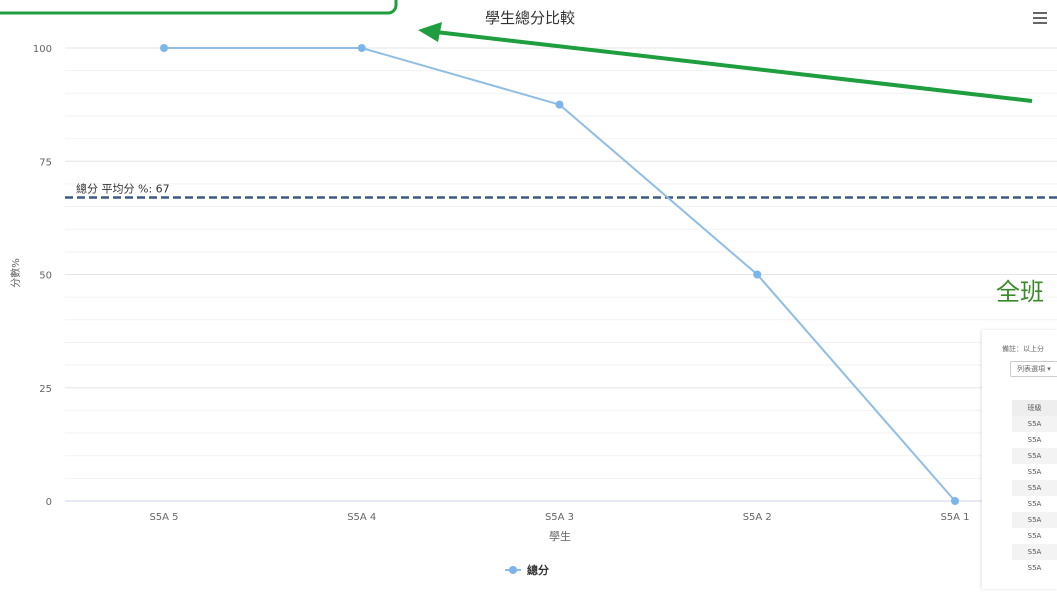  I want to click on panel-note: 備註：以上分, so click(1023, 349).